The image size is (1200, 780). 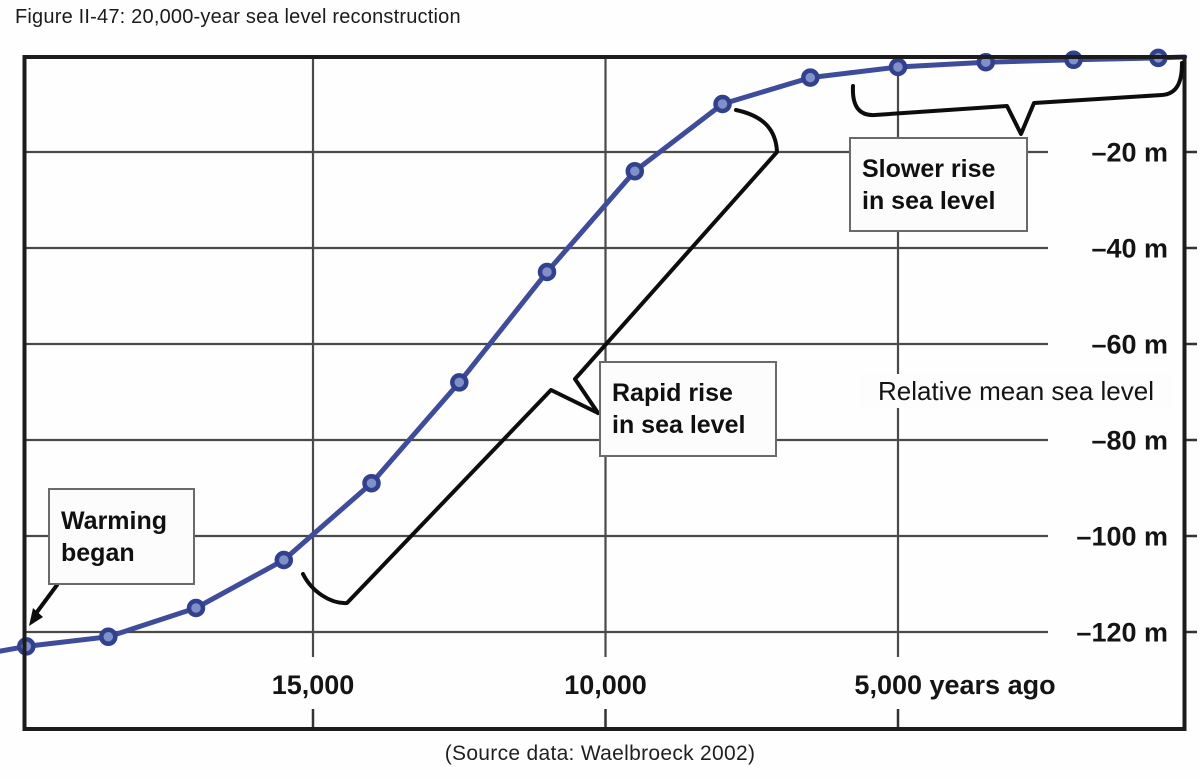 What do you see at coordinates (1129, 345) in the screenshot?
I see `y-tick-label: –60 m` at bounding box center [1129, 345].